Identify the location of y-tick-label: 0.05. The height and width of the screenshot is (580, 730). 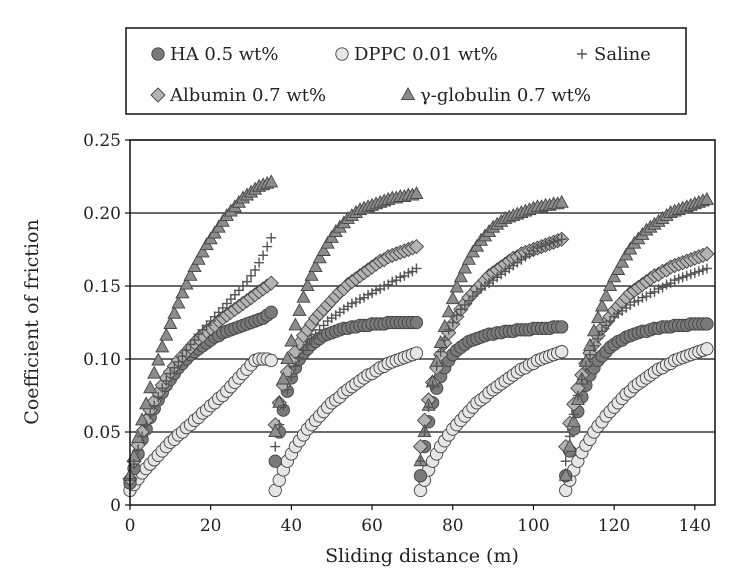
(102, 433).